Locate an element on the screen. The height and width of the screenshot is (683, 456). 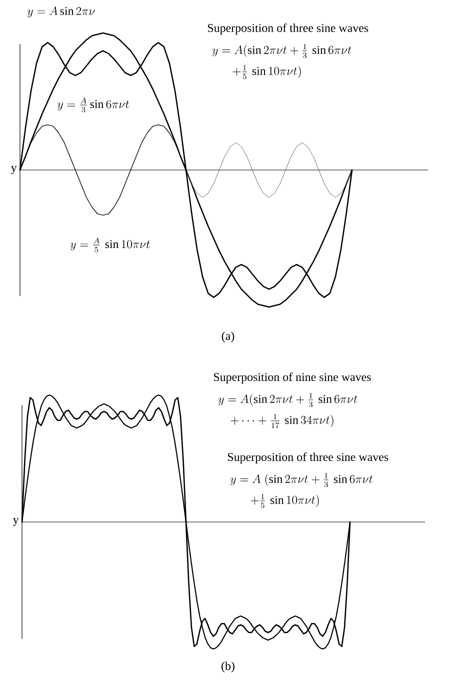
annotation: $y = \tfrac{A}{5}\,\sin 10\pi\nu t$ is located at coordinates (110, 245).